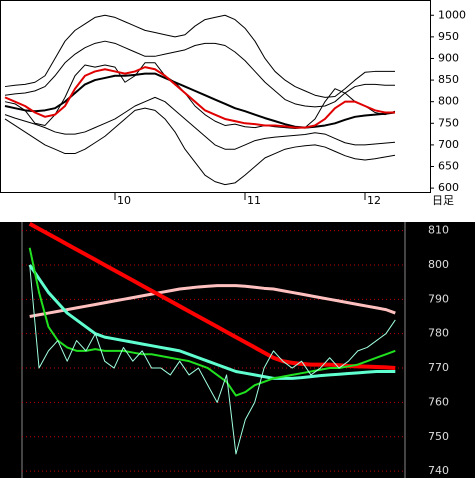  Describe the element at coordinates (448, 144) in the screenshot. I see `y-tick-label: 700` at that location.